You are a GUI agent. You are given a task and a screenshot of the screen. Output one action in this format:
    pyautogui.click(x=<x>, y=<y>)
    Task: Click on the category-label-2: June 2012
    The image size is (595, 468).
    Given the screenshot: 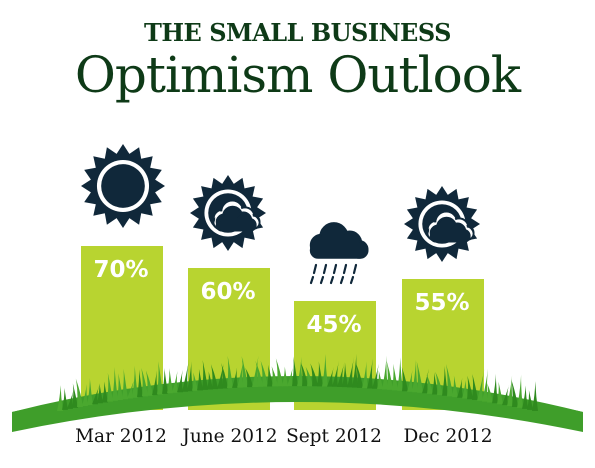 What is the action you would take?
    pyautogui.click(x=228, y=436)
    